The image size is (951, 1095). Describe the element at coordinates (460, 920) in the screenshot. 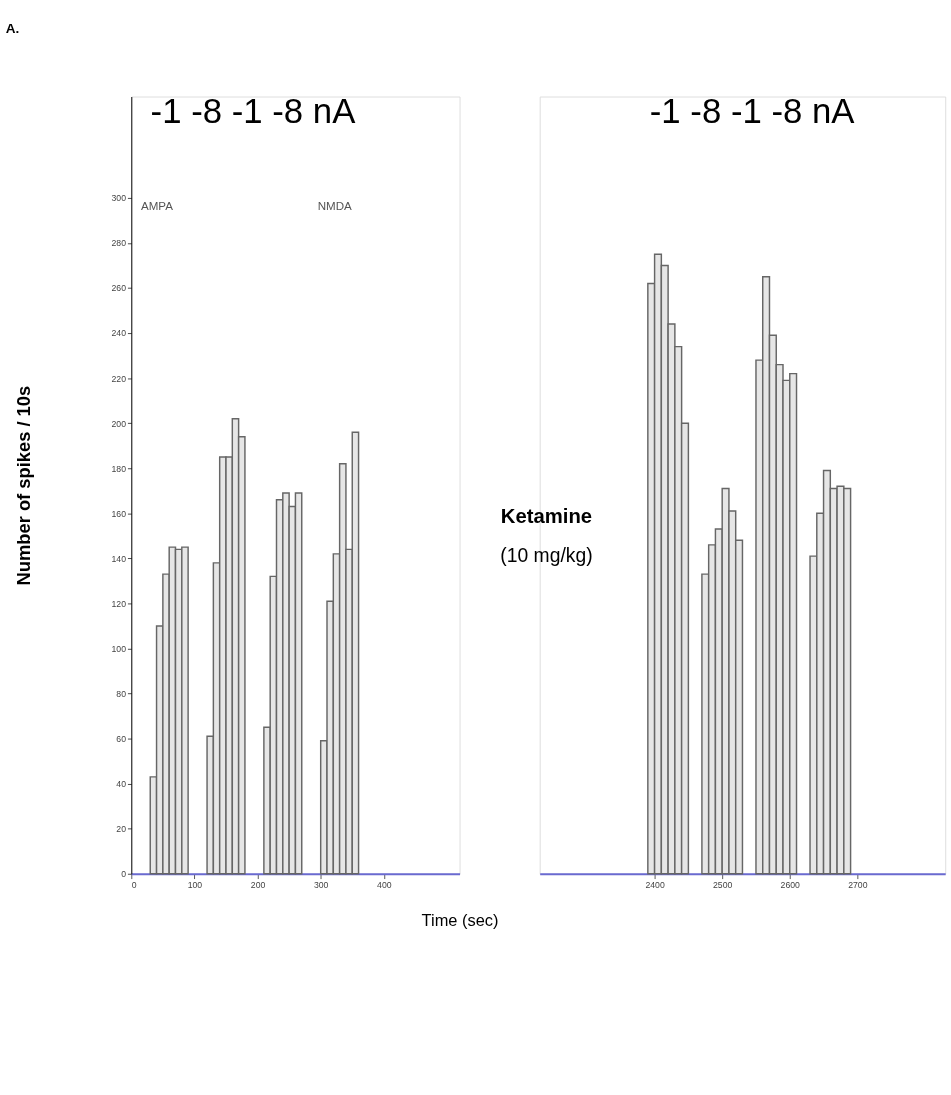

I see `x-axis-title: Time (sec)` at that location.